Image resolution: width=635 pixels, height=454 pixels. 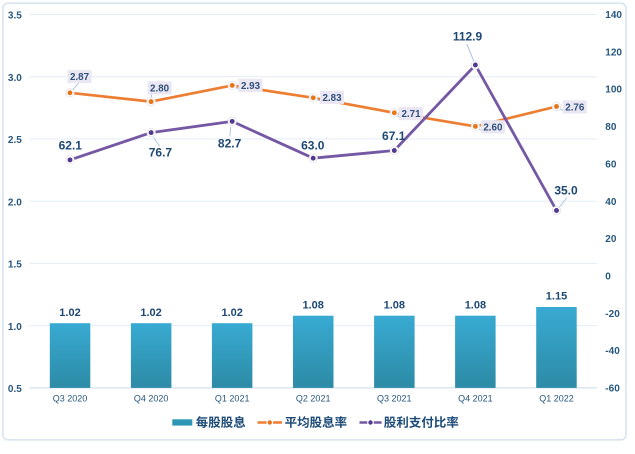 I want to click on svg-text: 120, so click(x=613, y=52).